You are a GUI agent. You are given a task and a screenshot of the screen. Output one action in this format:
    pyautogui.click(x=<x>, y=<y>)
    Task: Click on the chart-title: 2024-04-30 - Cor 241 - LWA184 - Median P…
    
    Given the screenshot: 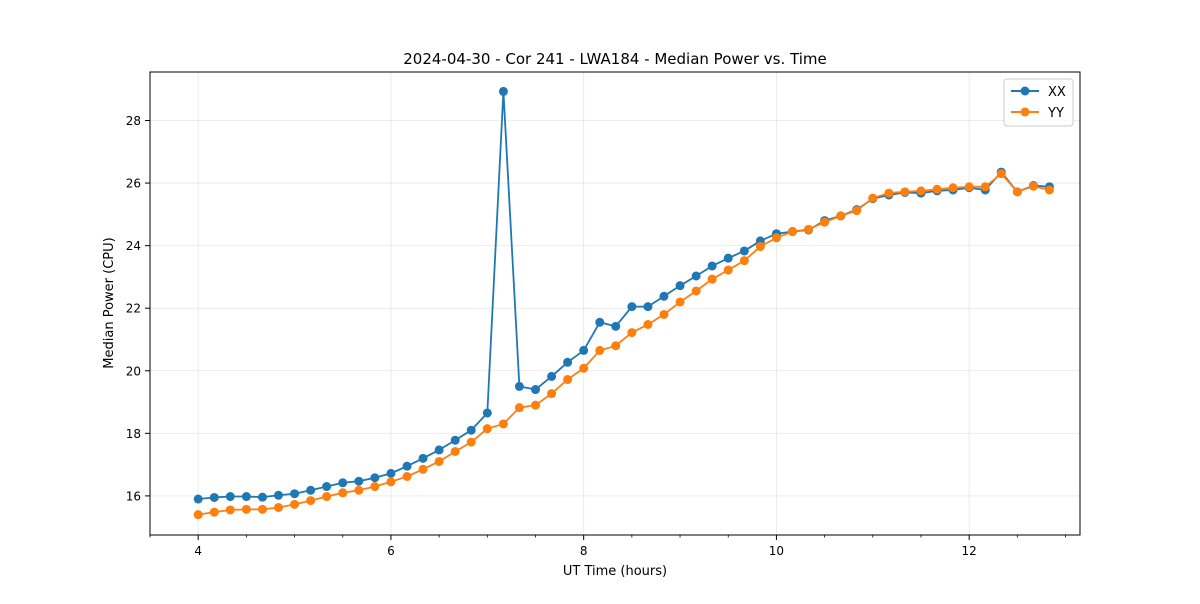 What is the action you would take?
    pyautogui.click(x=615, y=59)
    